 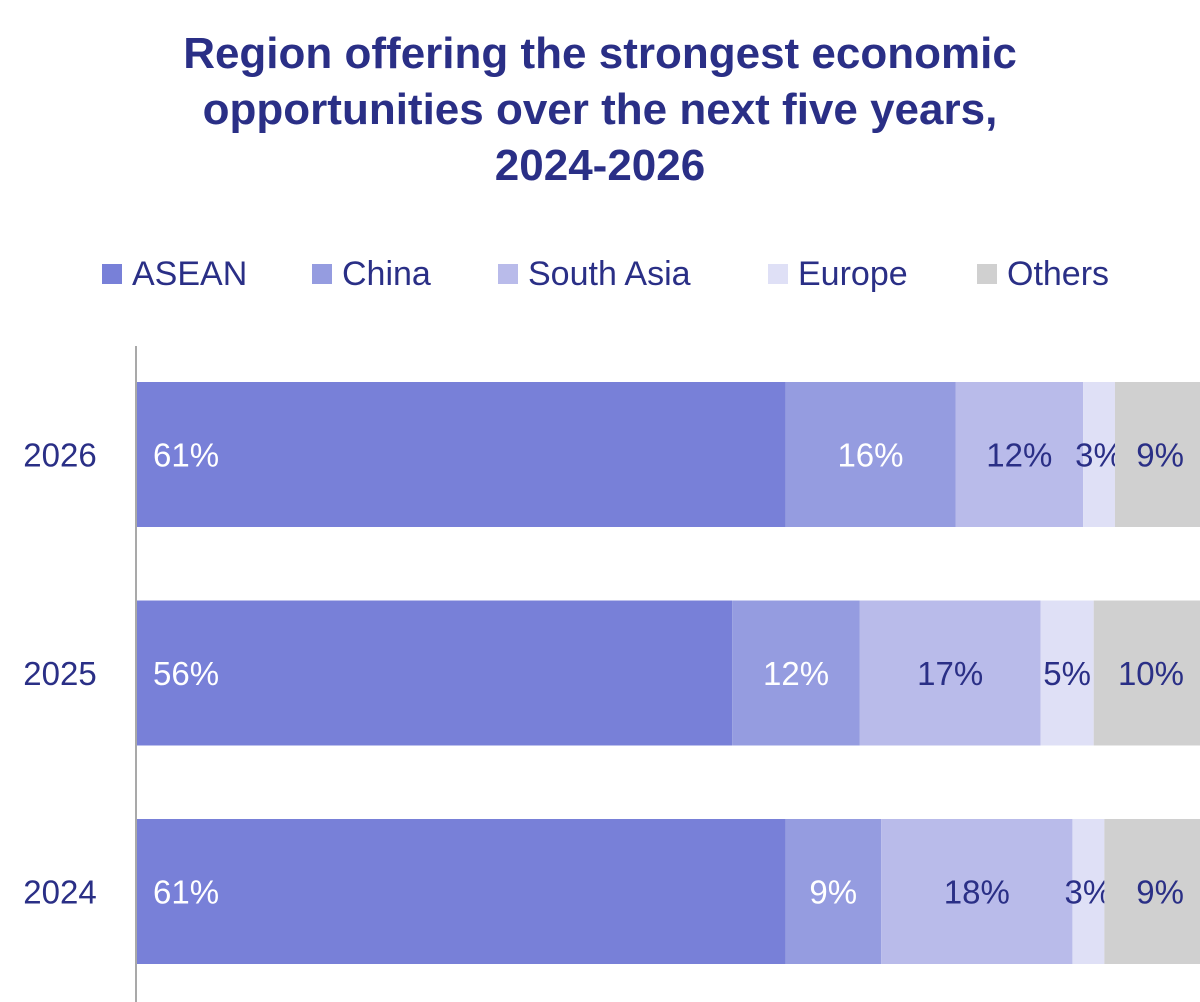 I want to click on data-label-europe-2024: 3%, so click(x=1089, y=892).